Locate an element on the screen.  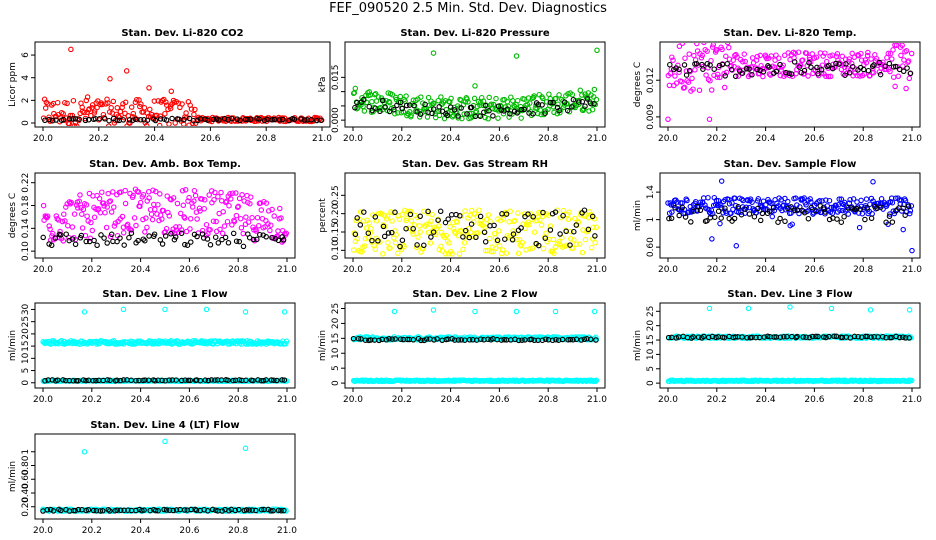
series-points is located at coordinates (475, 232).